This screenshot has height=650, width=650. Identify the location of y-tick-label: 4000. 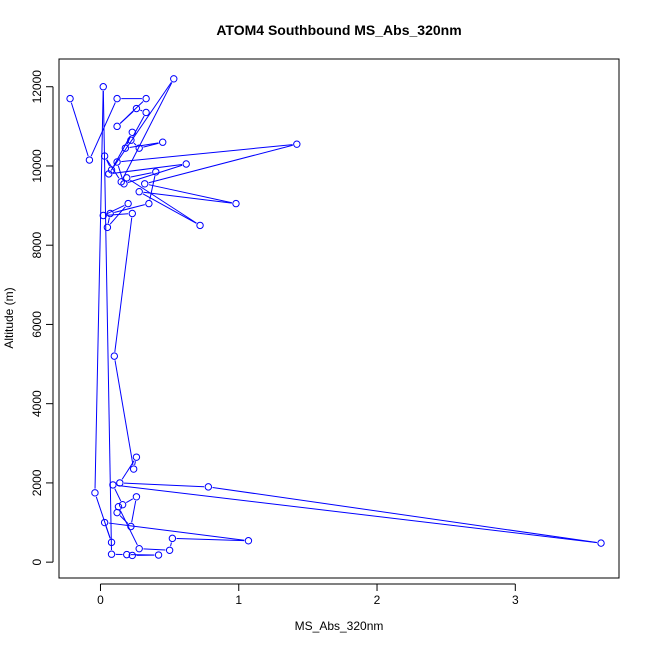
(37, 403).